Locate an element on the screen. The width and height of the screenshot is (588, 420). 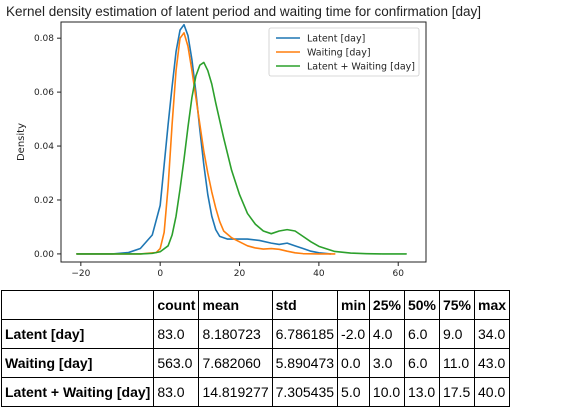
legend-box is located at coordinates (344, 52).